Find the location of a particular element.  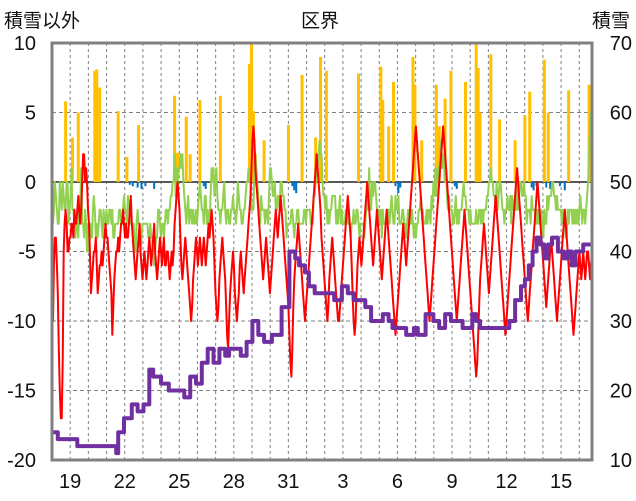

x-tick-label: 28 is located at coordinates (234, 482).